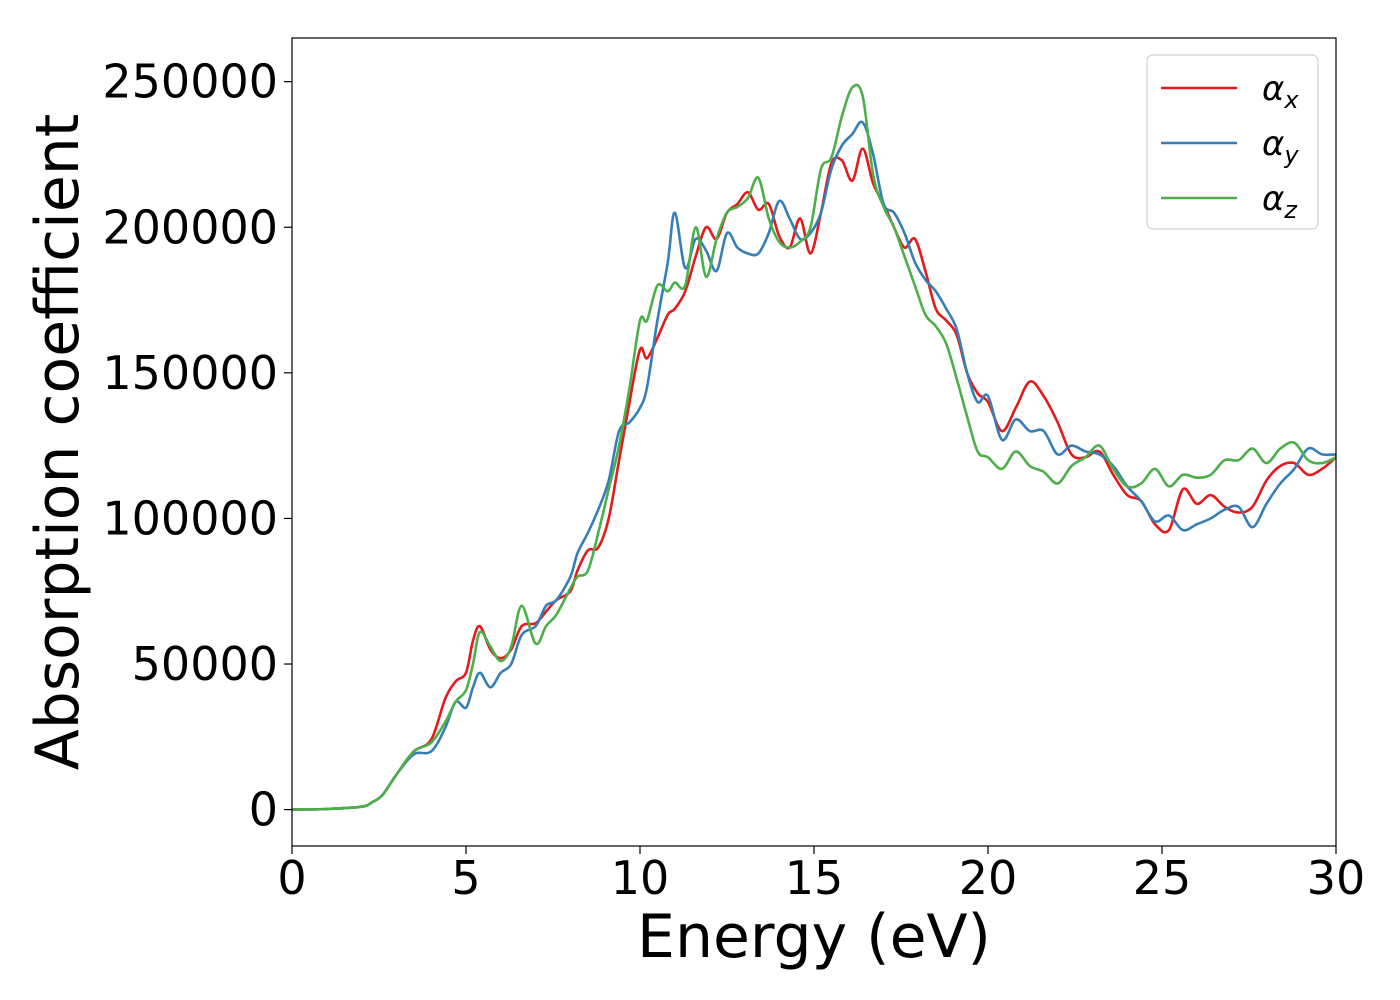  I want to click on y-tick-label: 150000, so click(190, 373).